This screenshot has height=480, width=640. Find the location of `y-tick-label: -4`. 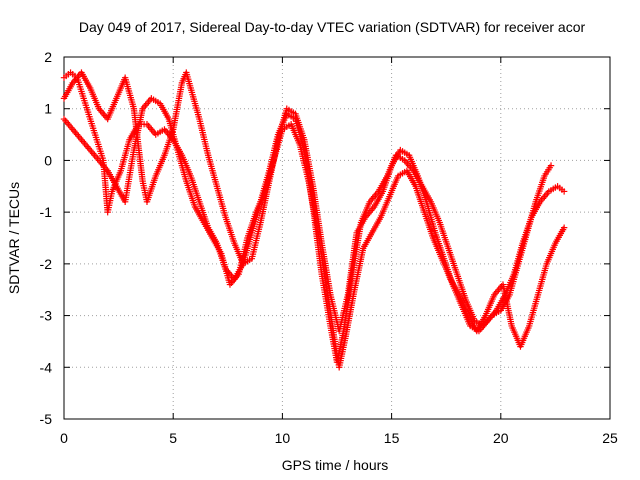

y-tick-label: -4 is located at coordinates (46, 367).